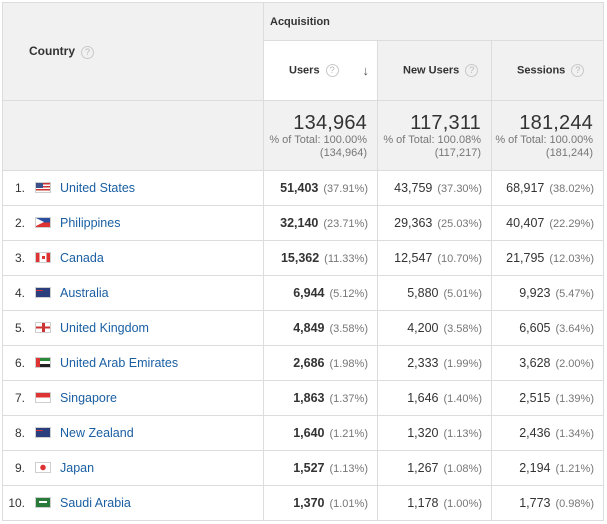  I want to click on sessions-value: 6,605, so click(535, 328).